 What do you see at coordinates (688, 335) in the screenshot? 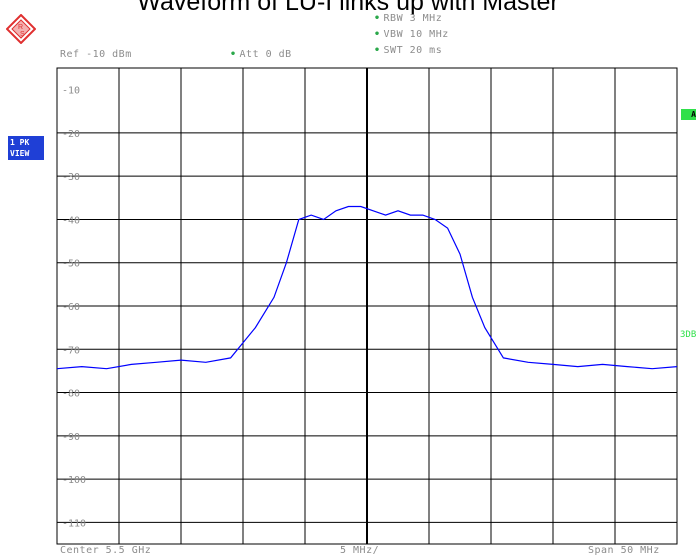
I see `flag-3db: 3DB` at bounding box center [688, 335].